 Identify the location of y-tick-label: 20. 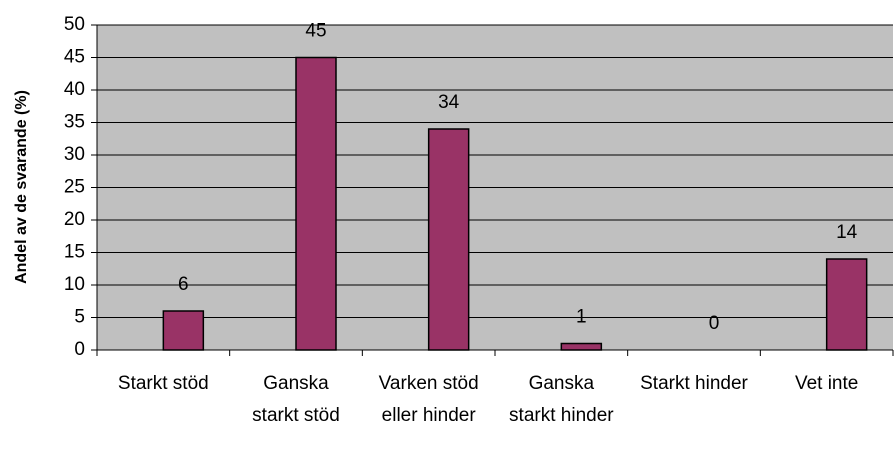
(74, 219).